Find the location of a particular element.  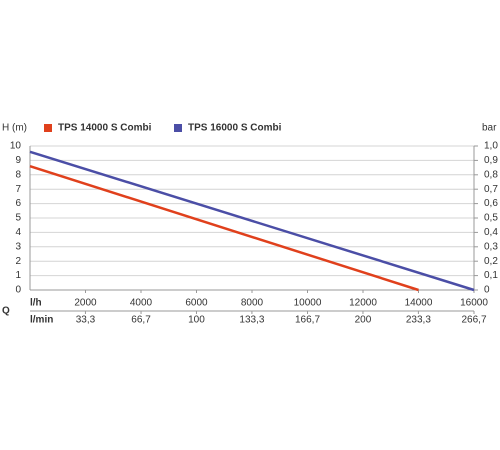

y2-tick-label: 0,6 is located at coordinates (491, 203).